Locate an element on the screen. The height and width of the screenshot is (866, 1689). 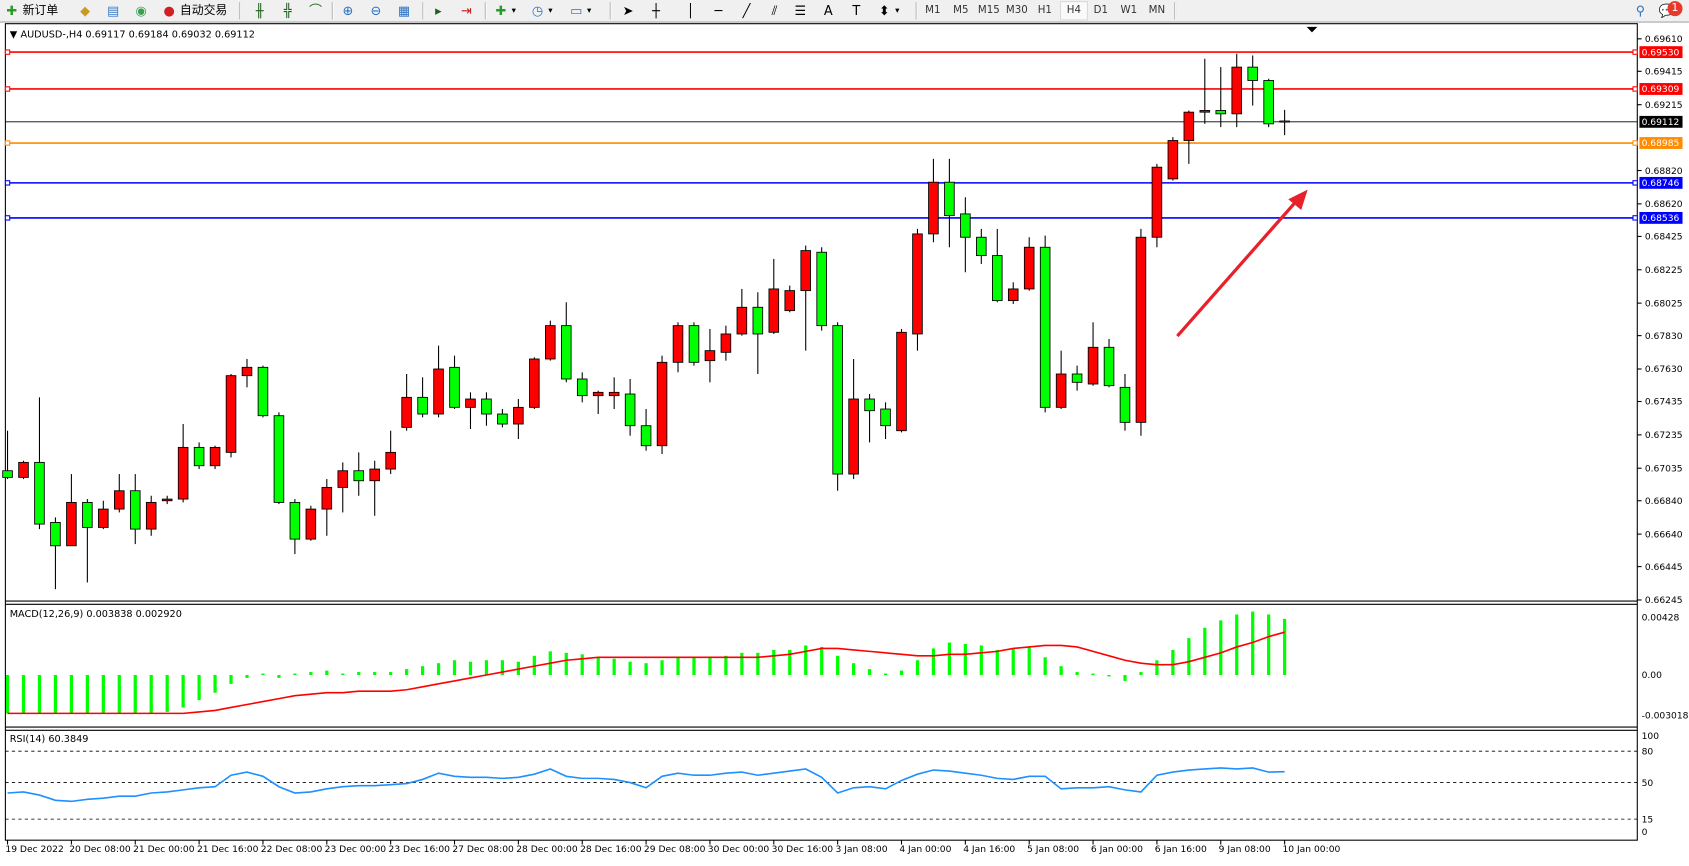
bid-price-label: 0.69112 is located at coordinates (1661, 123).